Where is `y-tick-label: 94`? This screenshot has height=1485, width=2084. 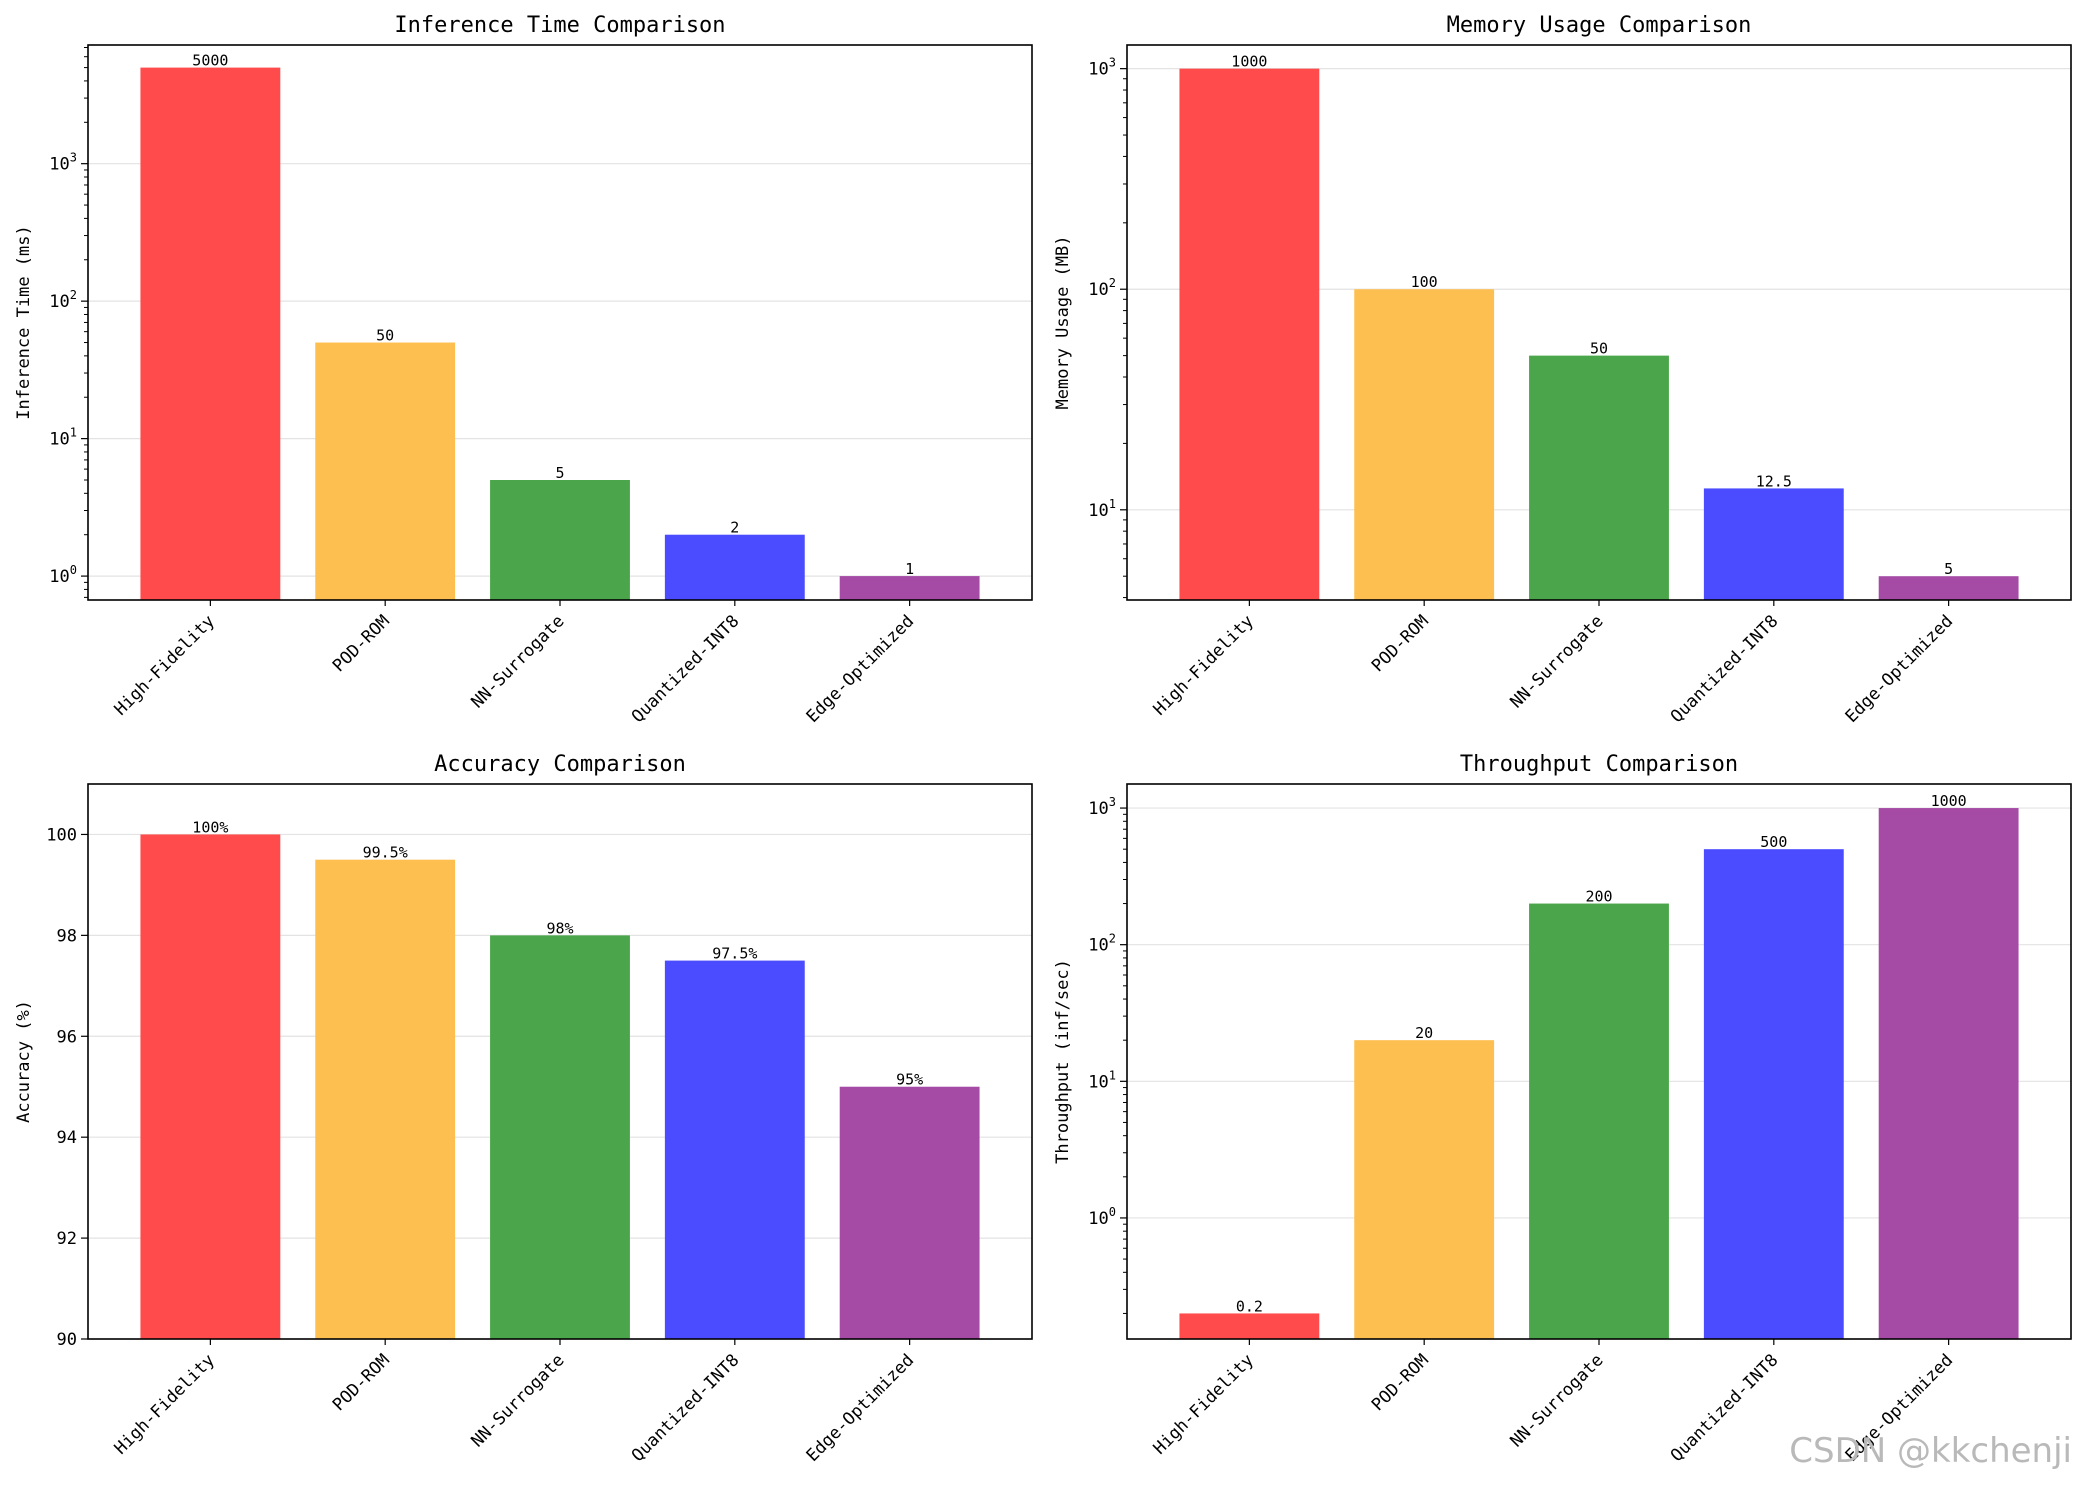
y-tick-label: 94 is located at coordinates (67, 1138).